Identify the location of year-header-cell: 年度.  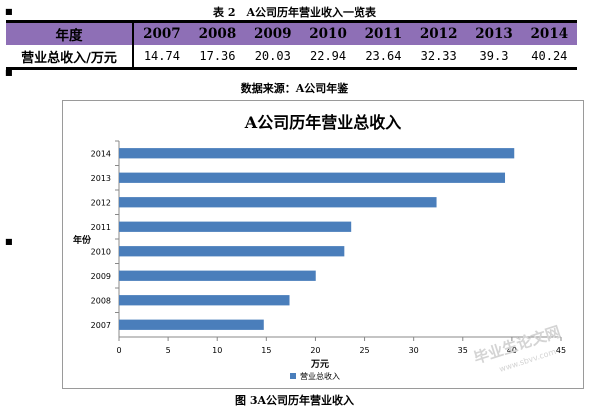
(70, 33).